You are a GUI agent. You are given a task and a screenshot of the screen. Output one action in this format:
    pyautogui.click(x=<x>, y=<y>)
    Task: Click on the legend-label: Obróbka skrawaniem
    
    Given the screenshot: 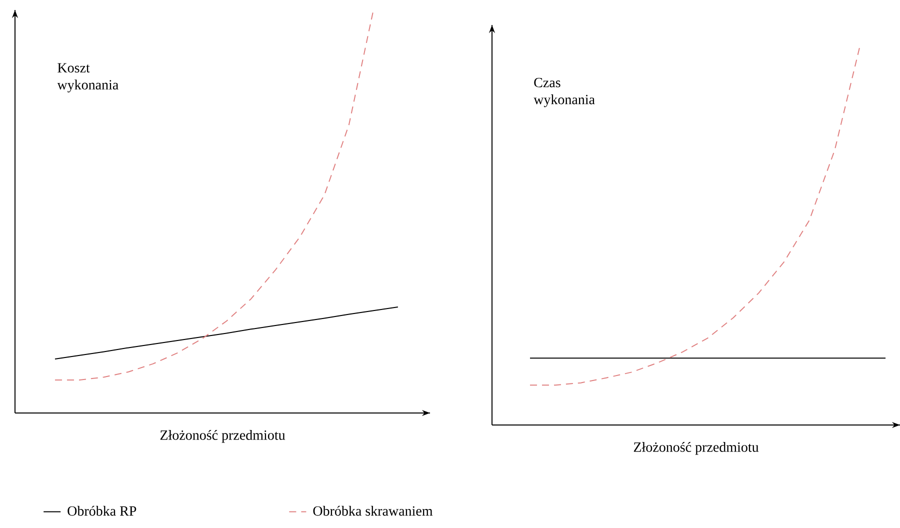 What is the action you would take?
    pyautogui.click(x=373, y=511)
    